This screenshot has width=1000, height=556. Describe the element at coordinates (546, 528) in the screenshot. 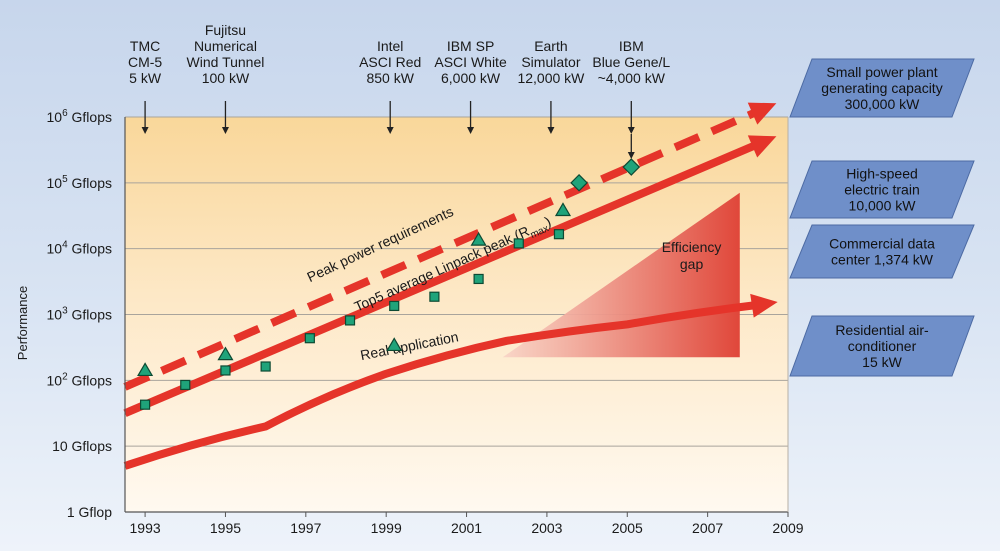

I see `x-tick-label: 2003` at that location.